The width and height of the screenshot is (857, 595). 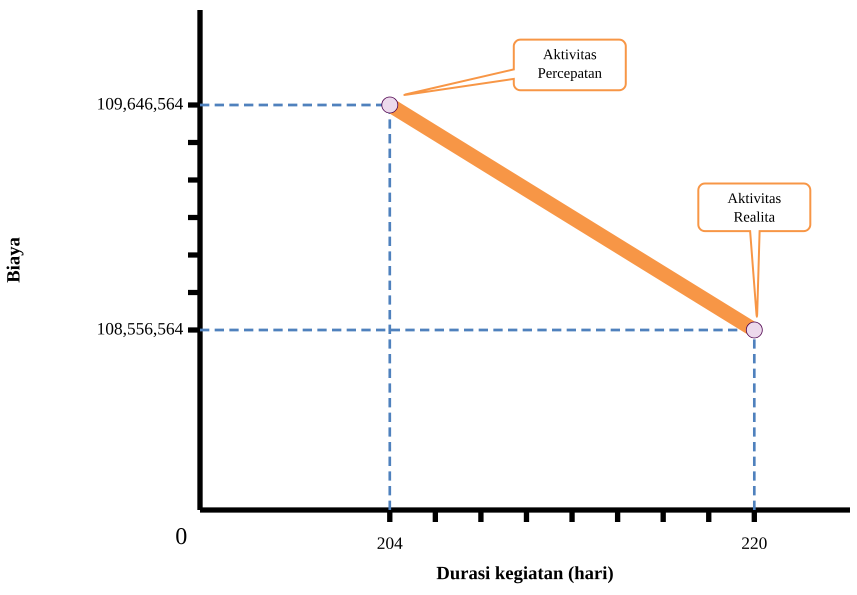 I want to click on y-axis-title: Biaya, so click(x=15, y=259).